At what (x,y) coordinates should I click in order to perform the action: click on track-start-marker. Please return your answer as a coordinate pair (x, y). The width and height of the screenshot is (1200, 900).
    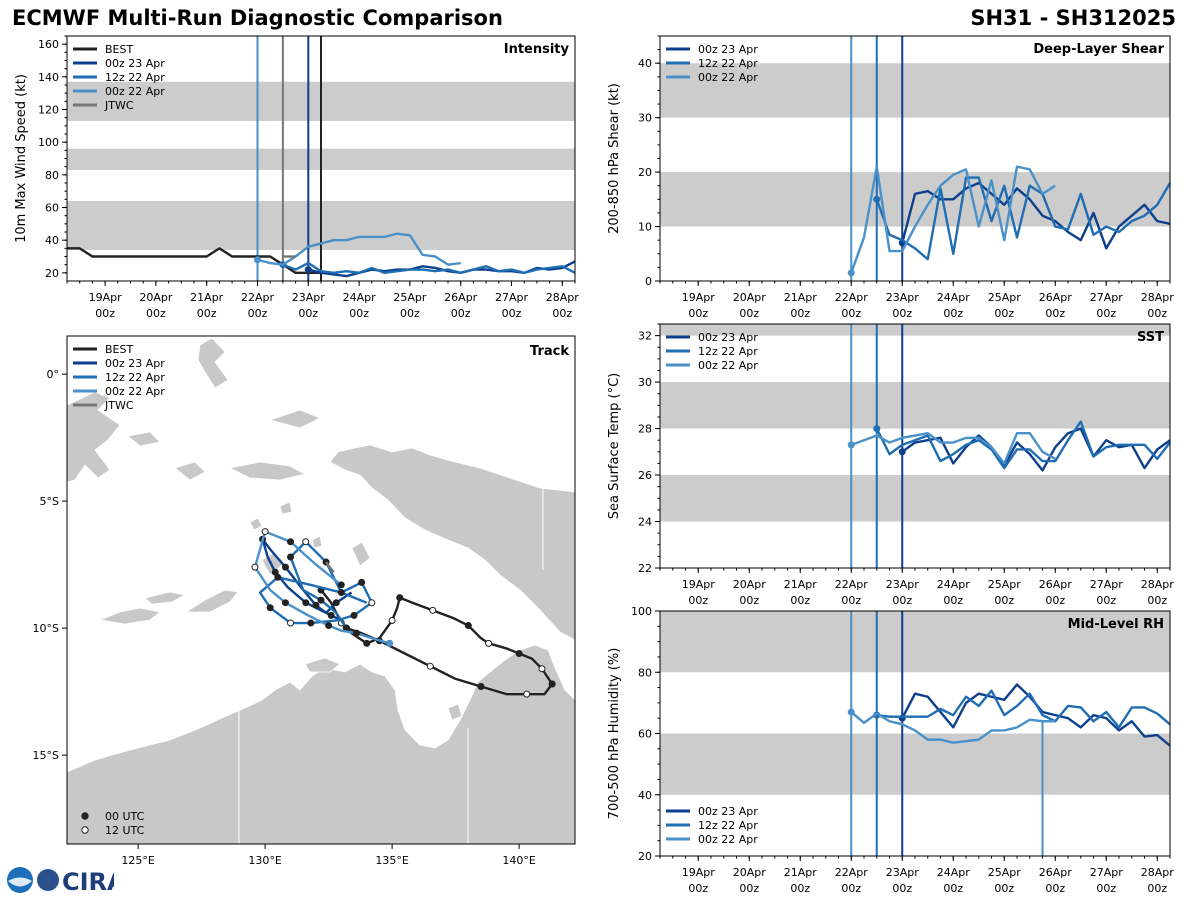
    Looking at the image, I should click on (390, 643).